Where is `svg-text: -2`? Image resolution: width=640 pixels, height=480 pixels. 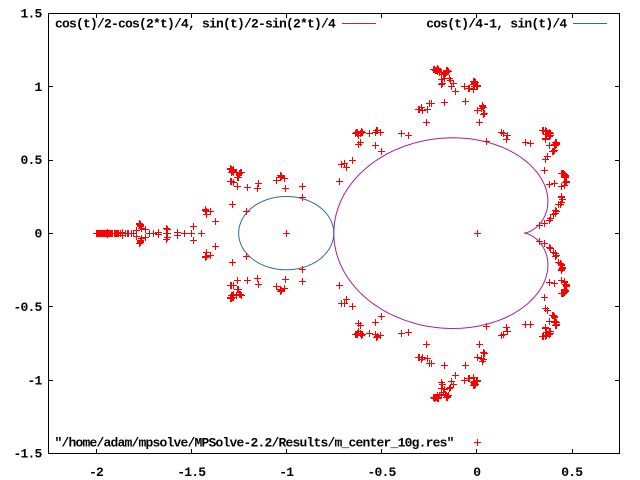
svg-text: -2 is located at coordinates (96, 472).